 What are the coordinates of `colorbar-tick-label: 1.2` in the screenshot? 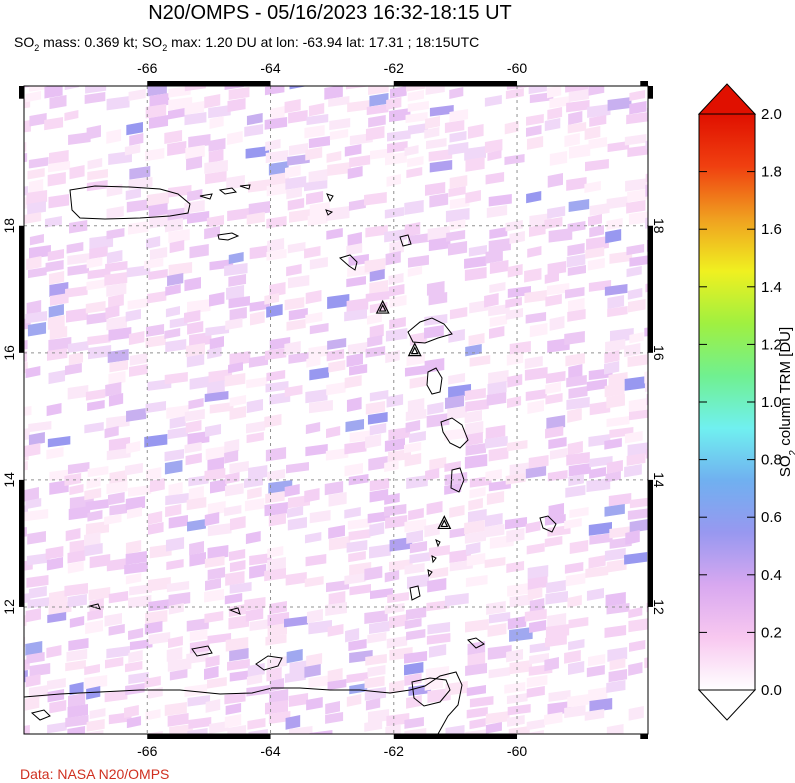 It's located at (771, 344).